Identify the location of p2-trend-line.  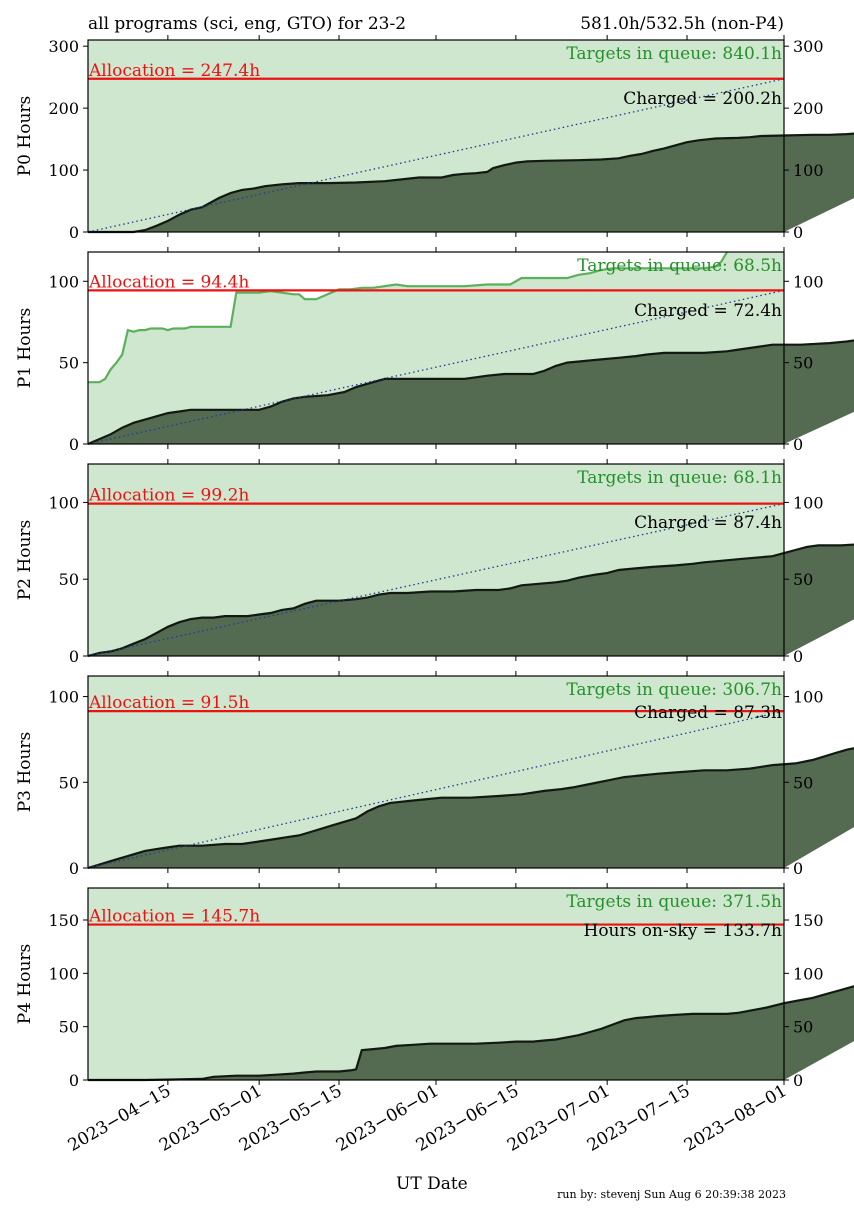
(436, 579).